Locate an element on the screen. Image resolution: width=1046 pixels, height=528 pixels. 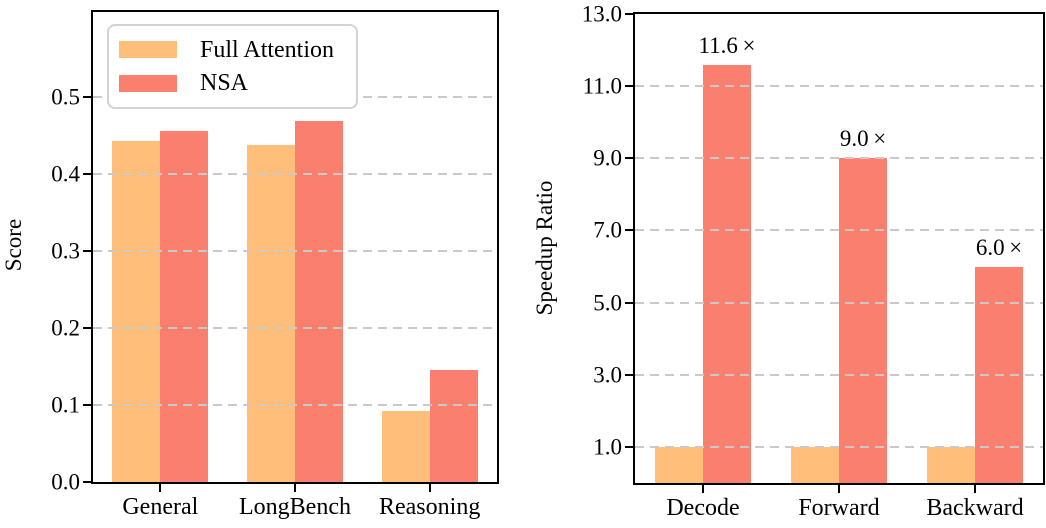
y-tick-0.2 is located at coordinates (87, 327).